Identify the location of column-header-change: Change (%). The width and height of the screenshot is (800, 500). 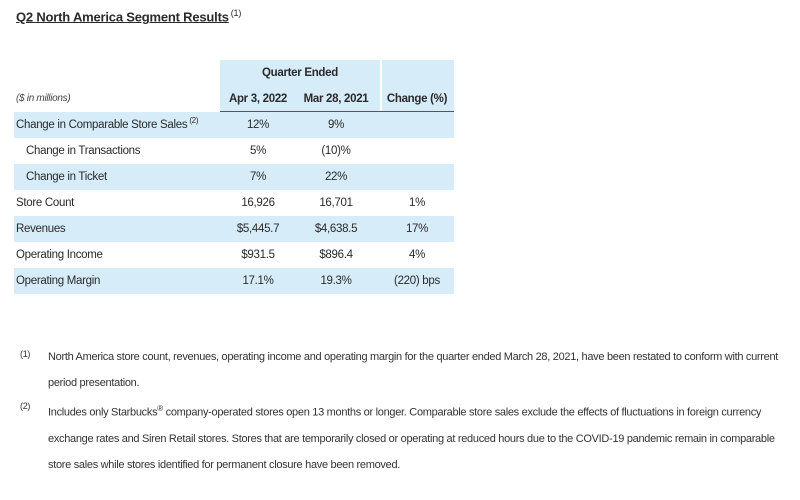
(417, 99).